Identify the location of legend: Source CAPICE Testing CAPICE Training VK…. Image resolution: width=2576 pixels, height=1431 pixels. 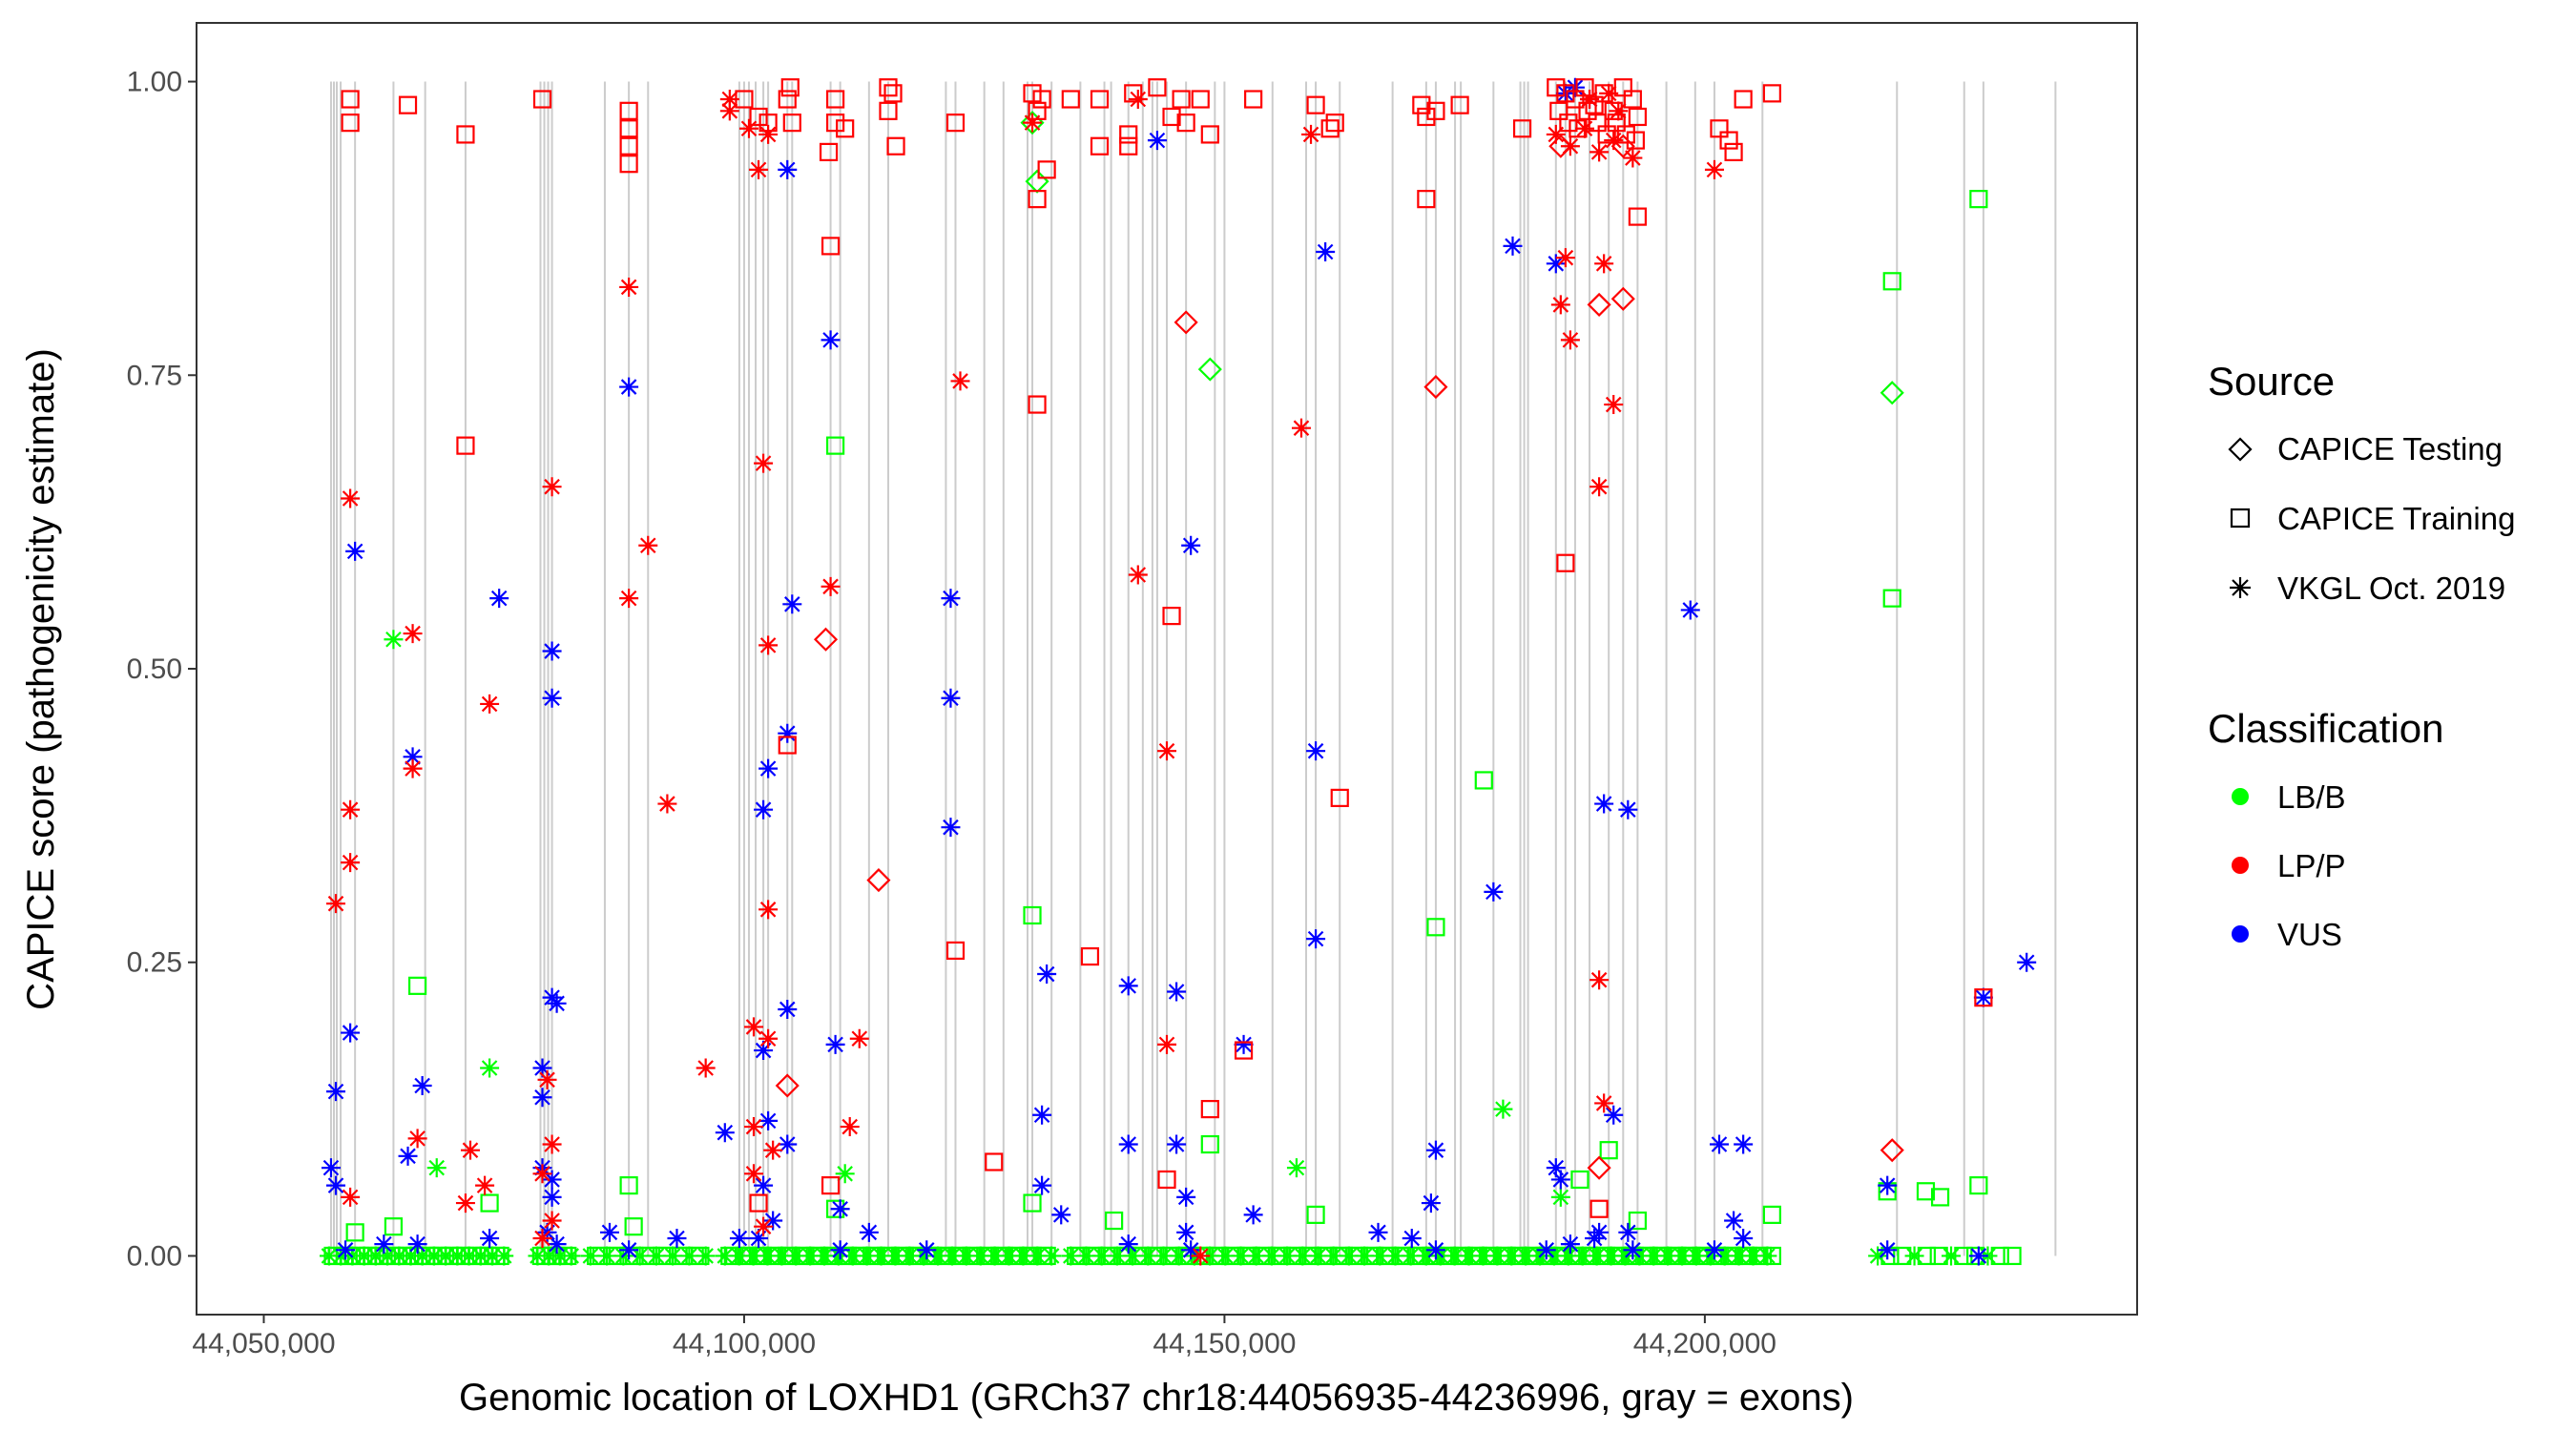
(2361, 655).